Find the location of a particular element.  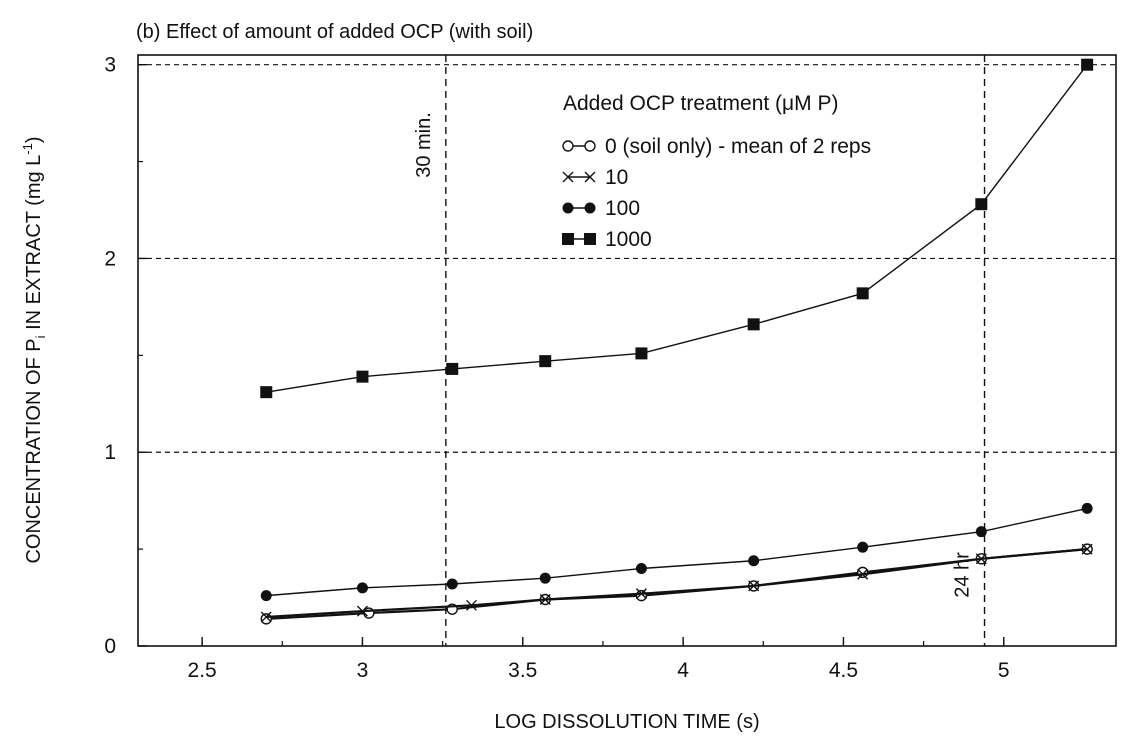

legend-label: 10 is located at coordinates (616, 177).